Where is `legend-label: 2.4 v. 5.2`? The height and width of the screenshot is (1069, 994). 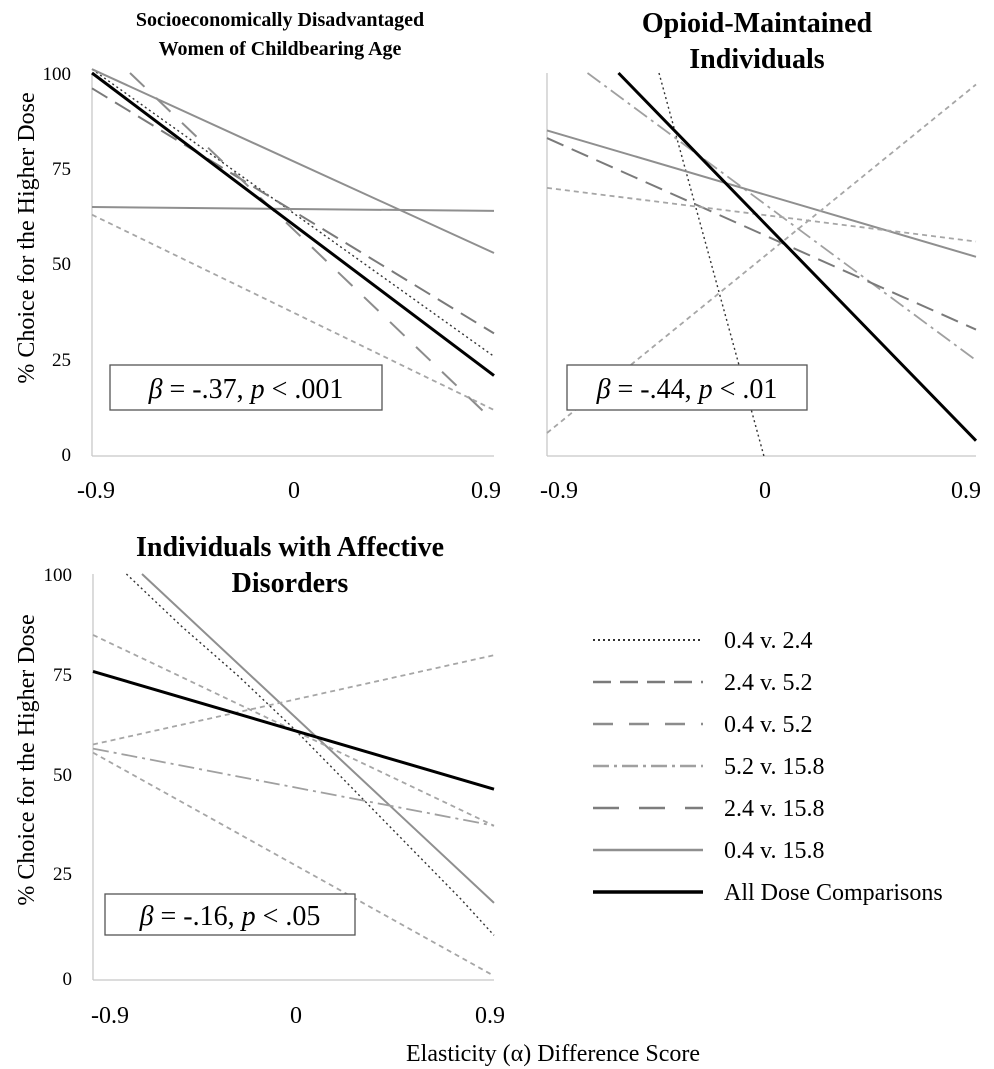 legend-label: 2.4 v. 5.2 is located at coordinates (768, 683).